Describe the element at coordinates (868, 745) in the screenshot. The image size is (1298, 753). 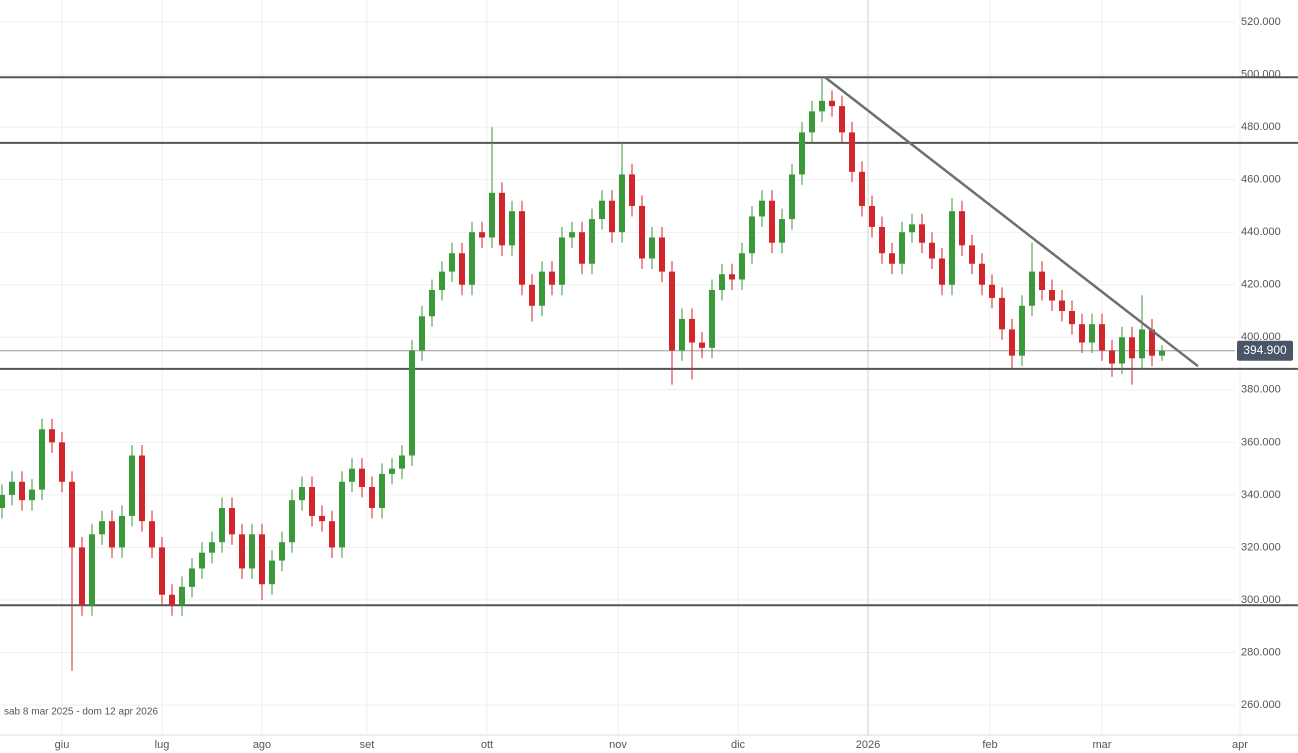
I see `x-tick-label: 2026` at that location.